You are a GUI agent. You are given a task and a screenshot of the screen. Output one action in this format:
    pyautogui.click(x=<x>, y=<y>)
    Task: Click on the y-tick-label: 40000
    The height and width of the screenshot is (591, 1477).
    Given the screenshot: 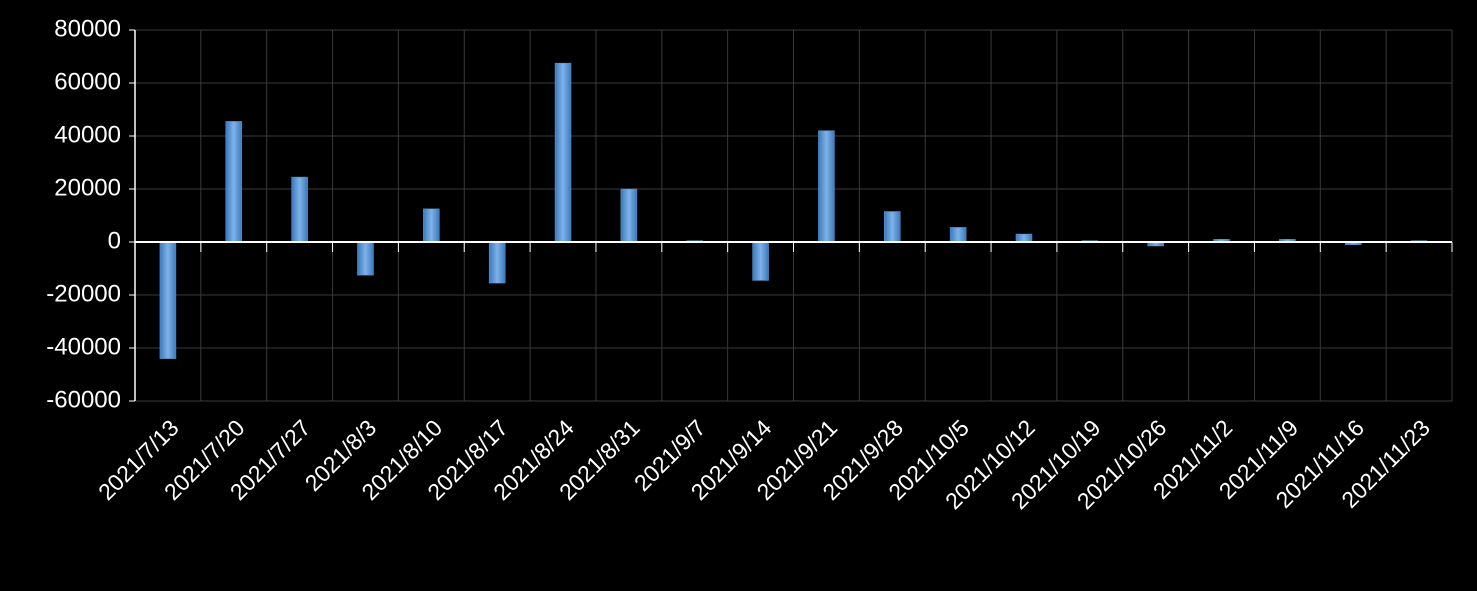 What is the action you would take?
    pyautogui.click(x=87, y=134)
    